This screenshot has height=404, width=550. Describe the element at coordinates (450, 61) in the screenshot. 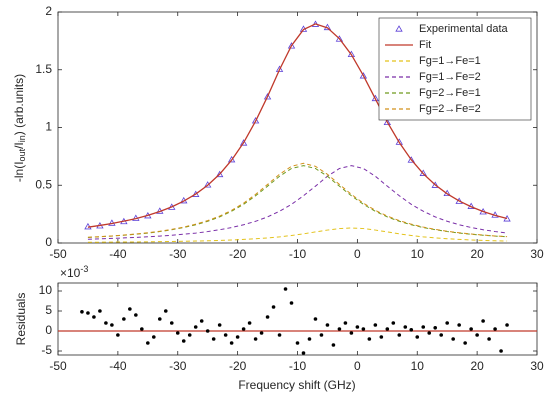

I see `legend-label: Fg=1→Fe=1` at that location.